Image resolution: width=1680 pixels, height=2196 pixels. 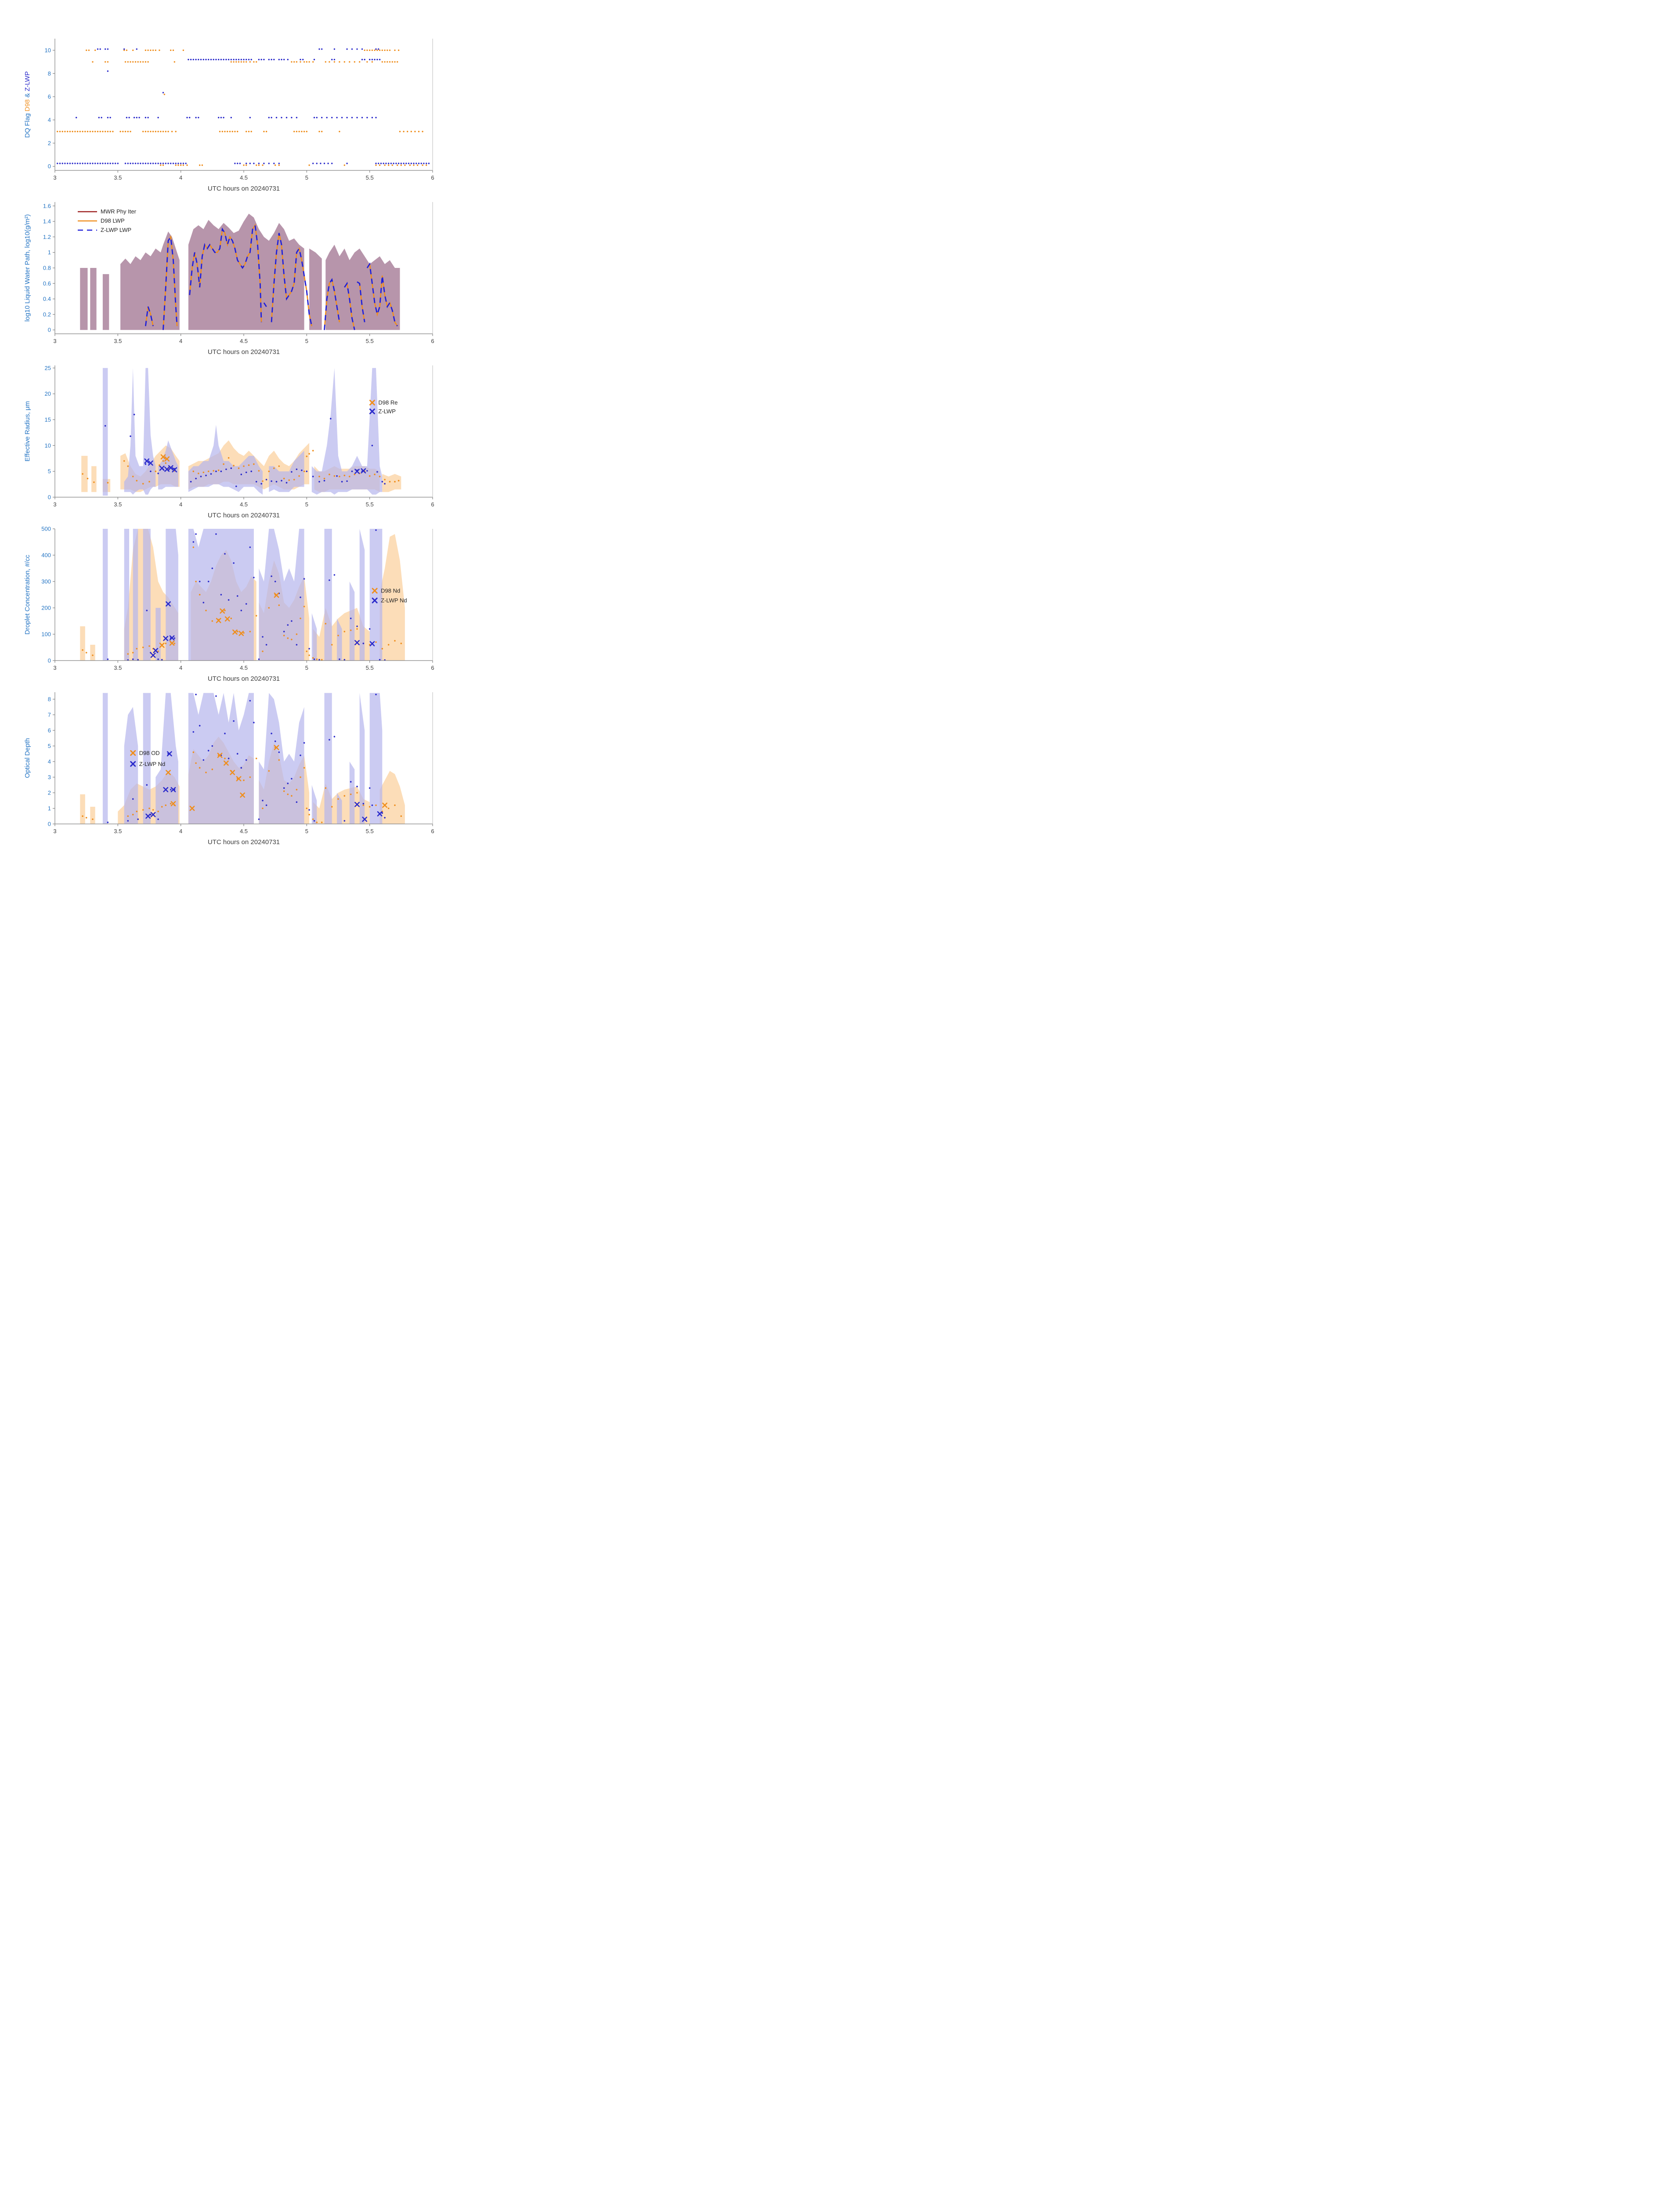 I want to click on svg-text: D98 OD, so click(x=149, y=753).